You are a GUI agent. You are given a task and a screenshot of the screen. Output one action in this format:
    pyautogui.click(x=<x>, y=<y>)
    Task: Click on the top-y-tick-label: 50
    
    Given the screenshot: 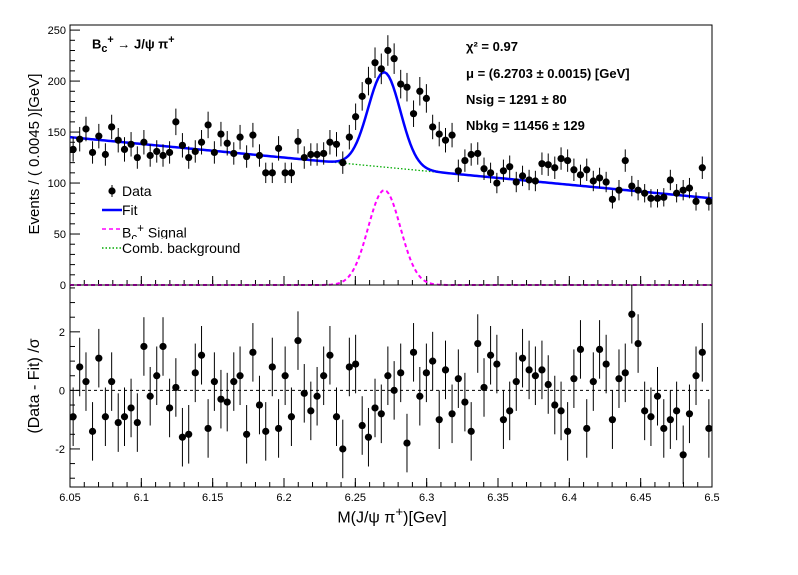 What is the action you would take?
    pyautogui.click(x=60, y=235)
    